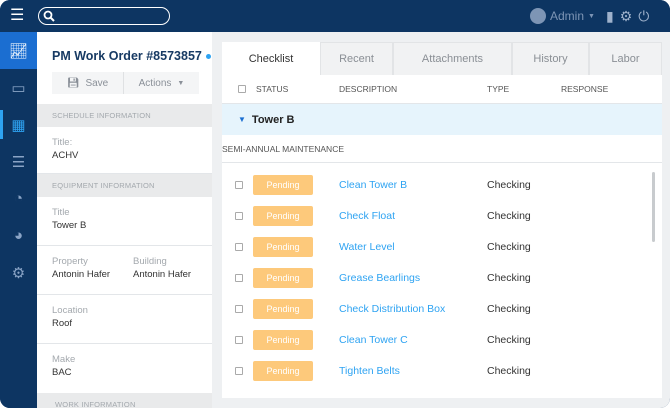 Image resolution: width=670 pixels, height=408 pixels. What do you see at coordinates (124, 115) in the screenshot?
I see `section-header: SCHEDULE INFORMATION` at bounding box center [124, 115].